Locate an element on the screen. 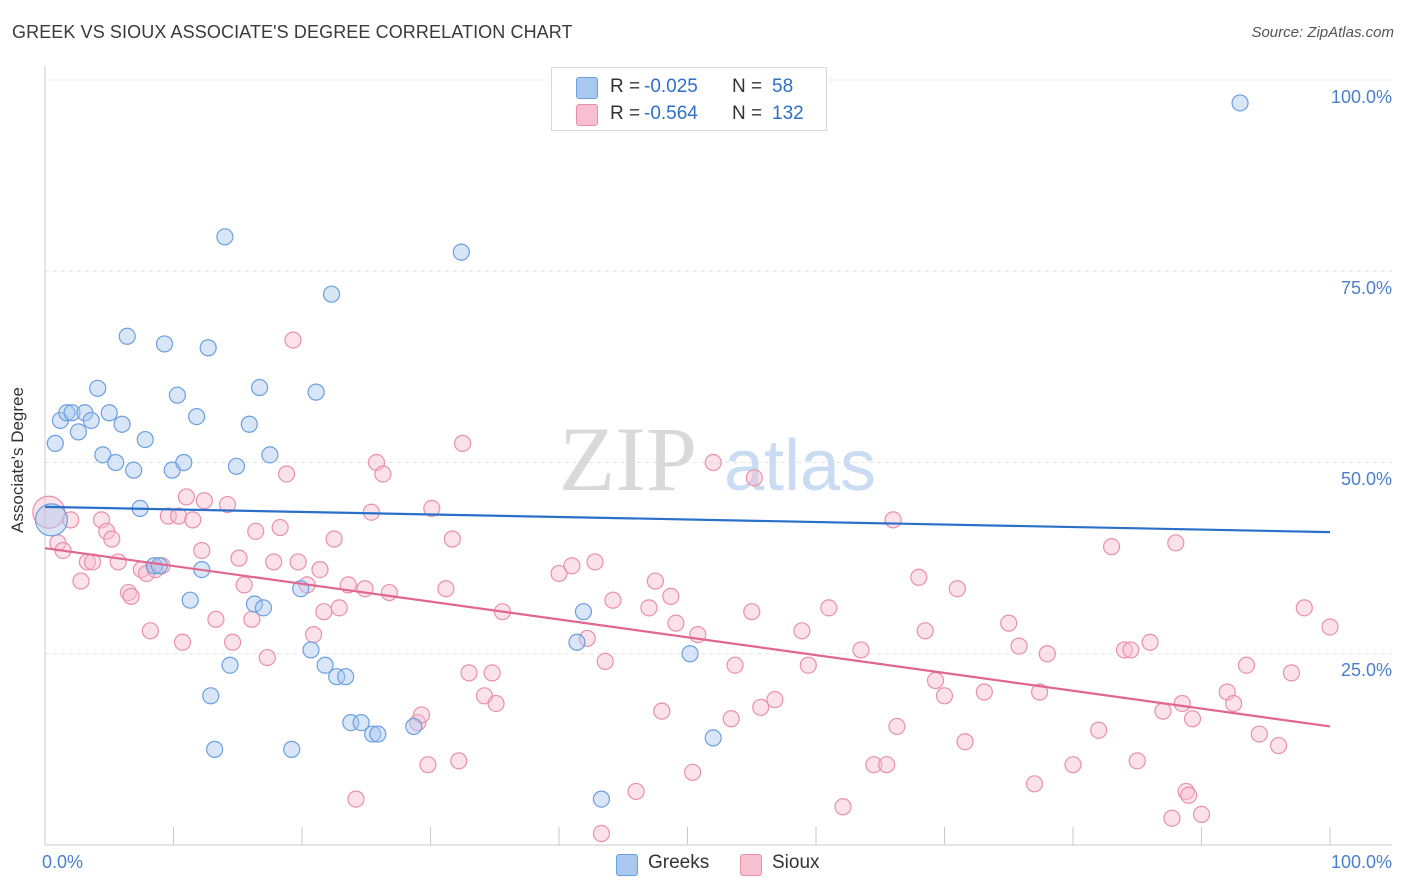 This screenshot has height=892, width=1406. correlation-legend: R = -0.025 N = 58 R = -0.564 N = 132 is located at coordinates (689, 99).